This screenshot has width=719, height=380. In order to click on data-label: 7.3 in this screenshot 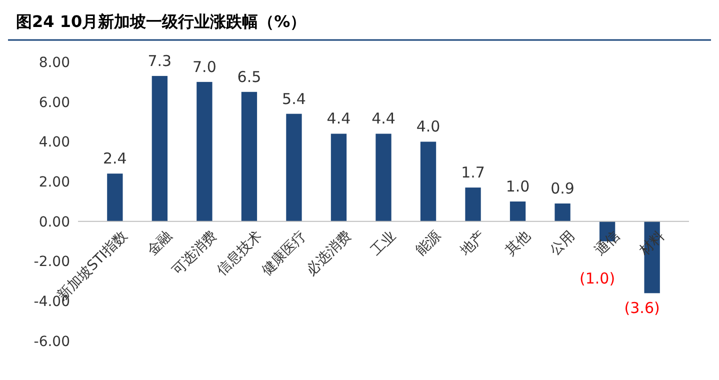, I will do `click(160, 61)`.